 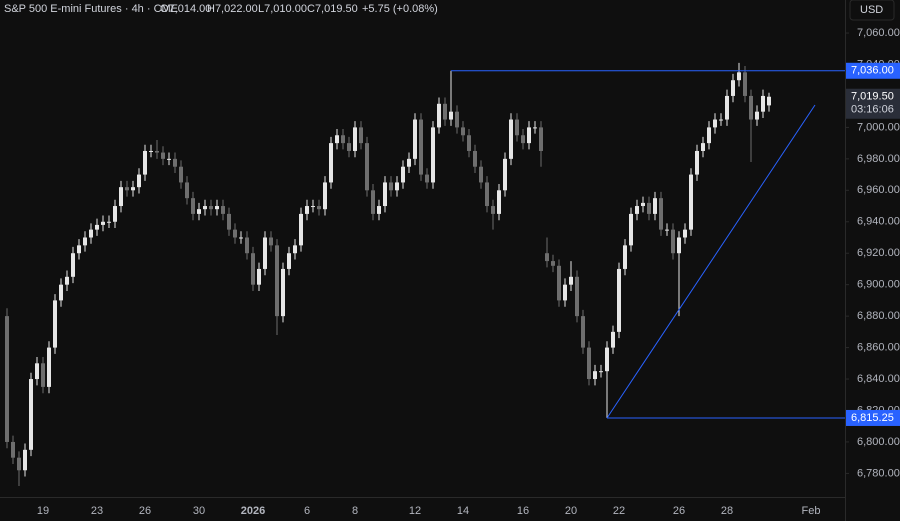 What do you see at coordinates (523, 511) in the screenshot?
I see `x-tick-label: 16` at bounding box center [523, 511].